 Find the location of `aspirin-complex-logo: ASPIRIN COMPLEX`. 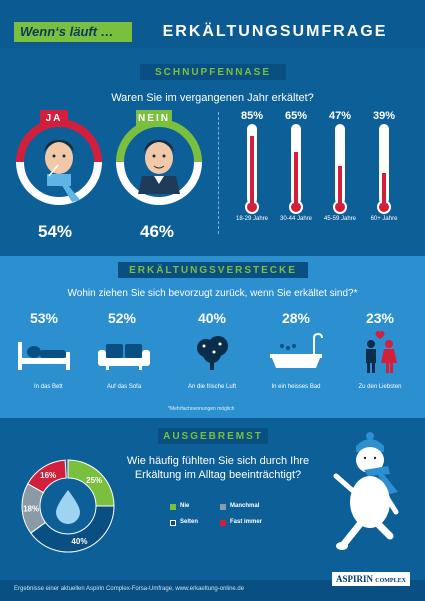

aspirin-complex-logo: ASPIRIN COMPLEX is located at coordinates (371, 579).